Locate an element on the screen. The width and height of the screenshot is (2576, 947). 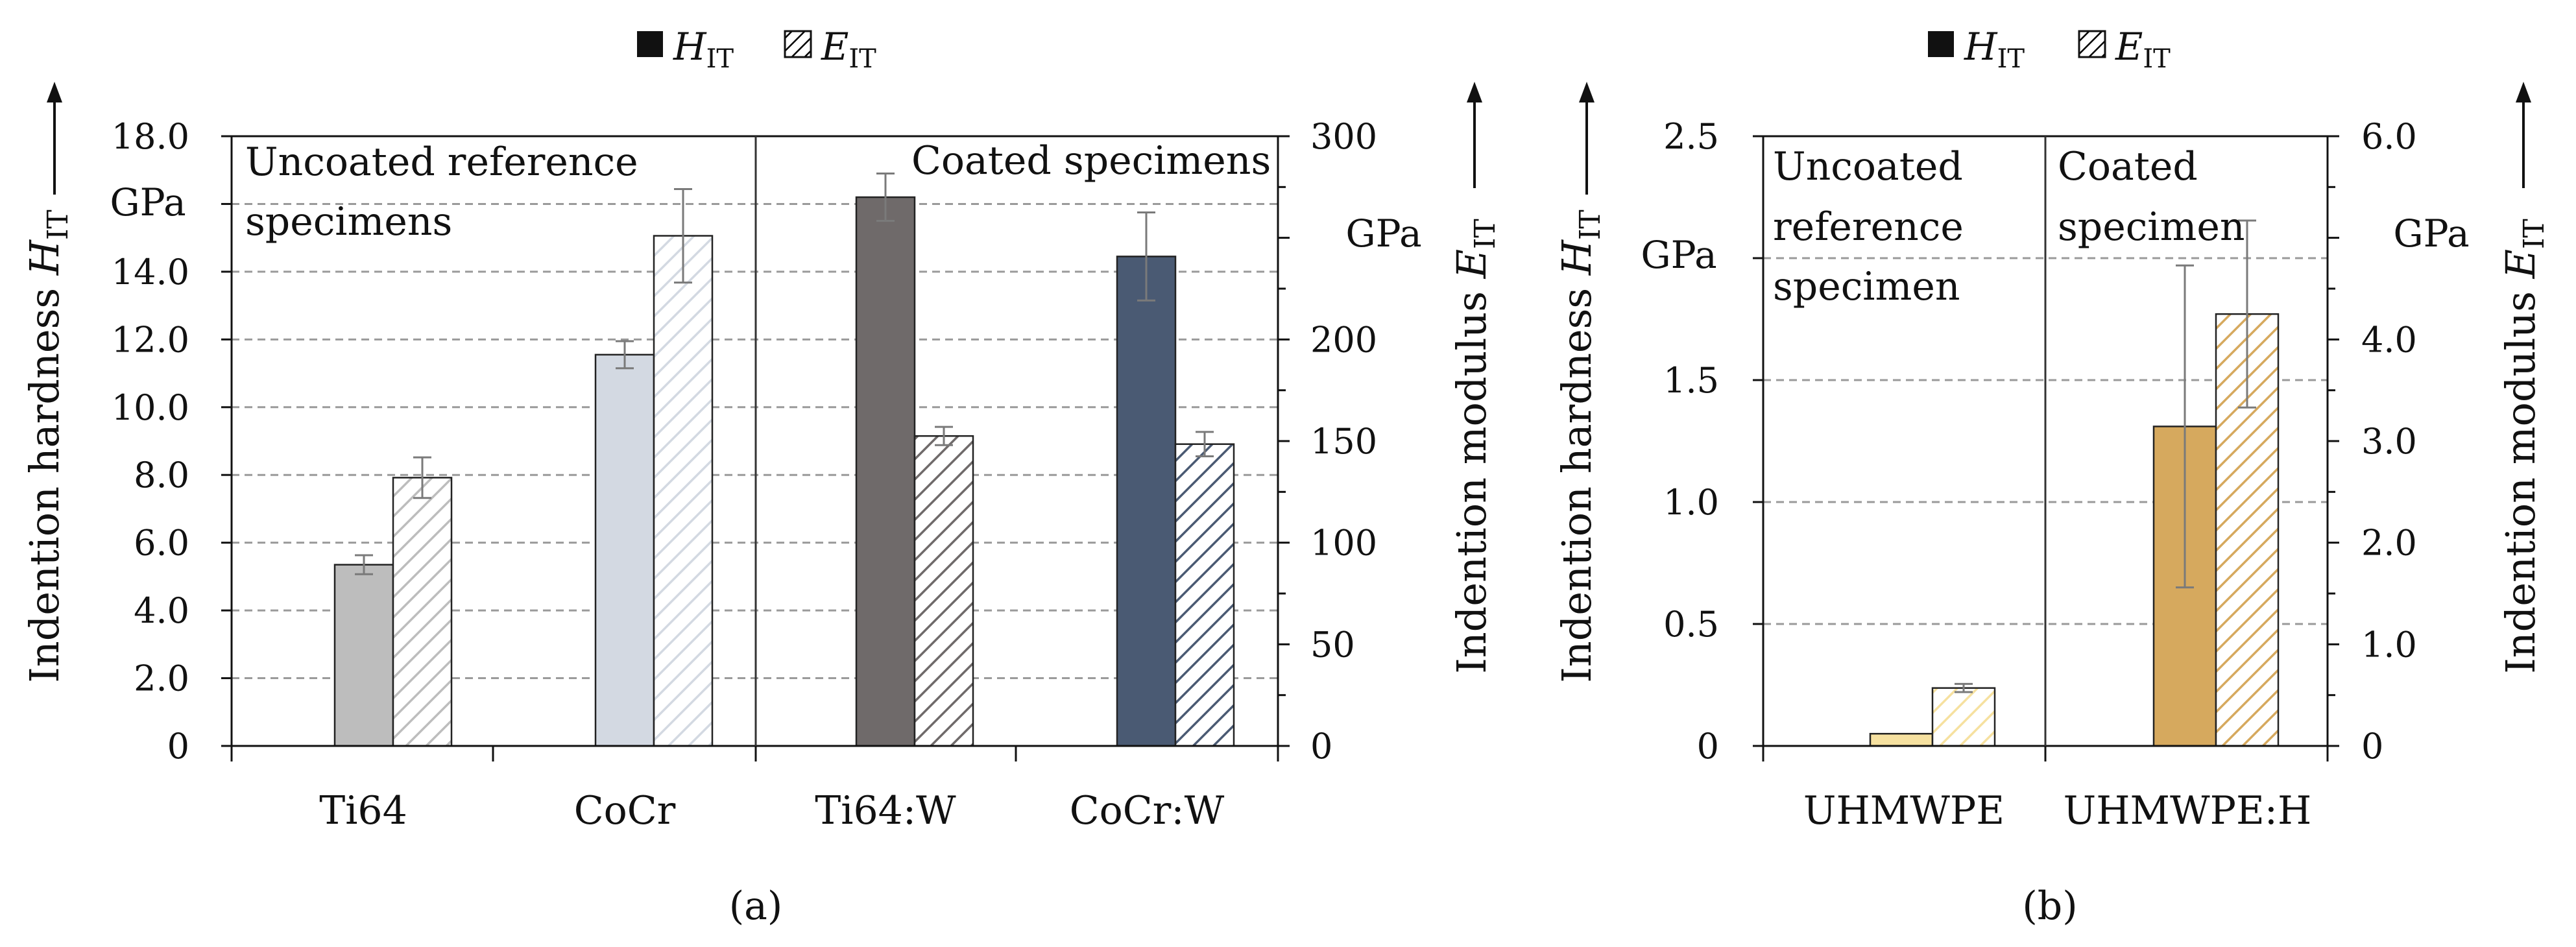
chart-a-bar-h-it-cocr is located at coordinates (624, 550).